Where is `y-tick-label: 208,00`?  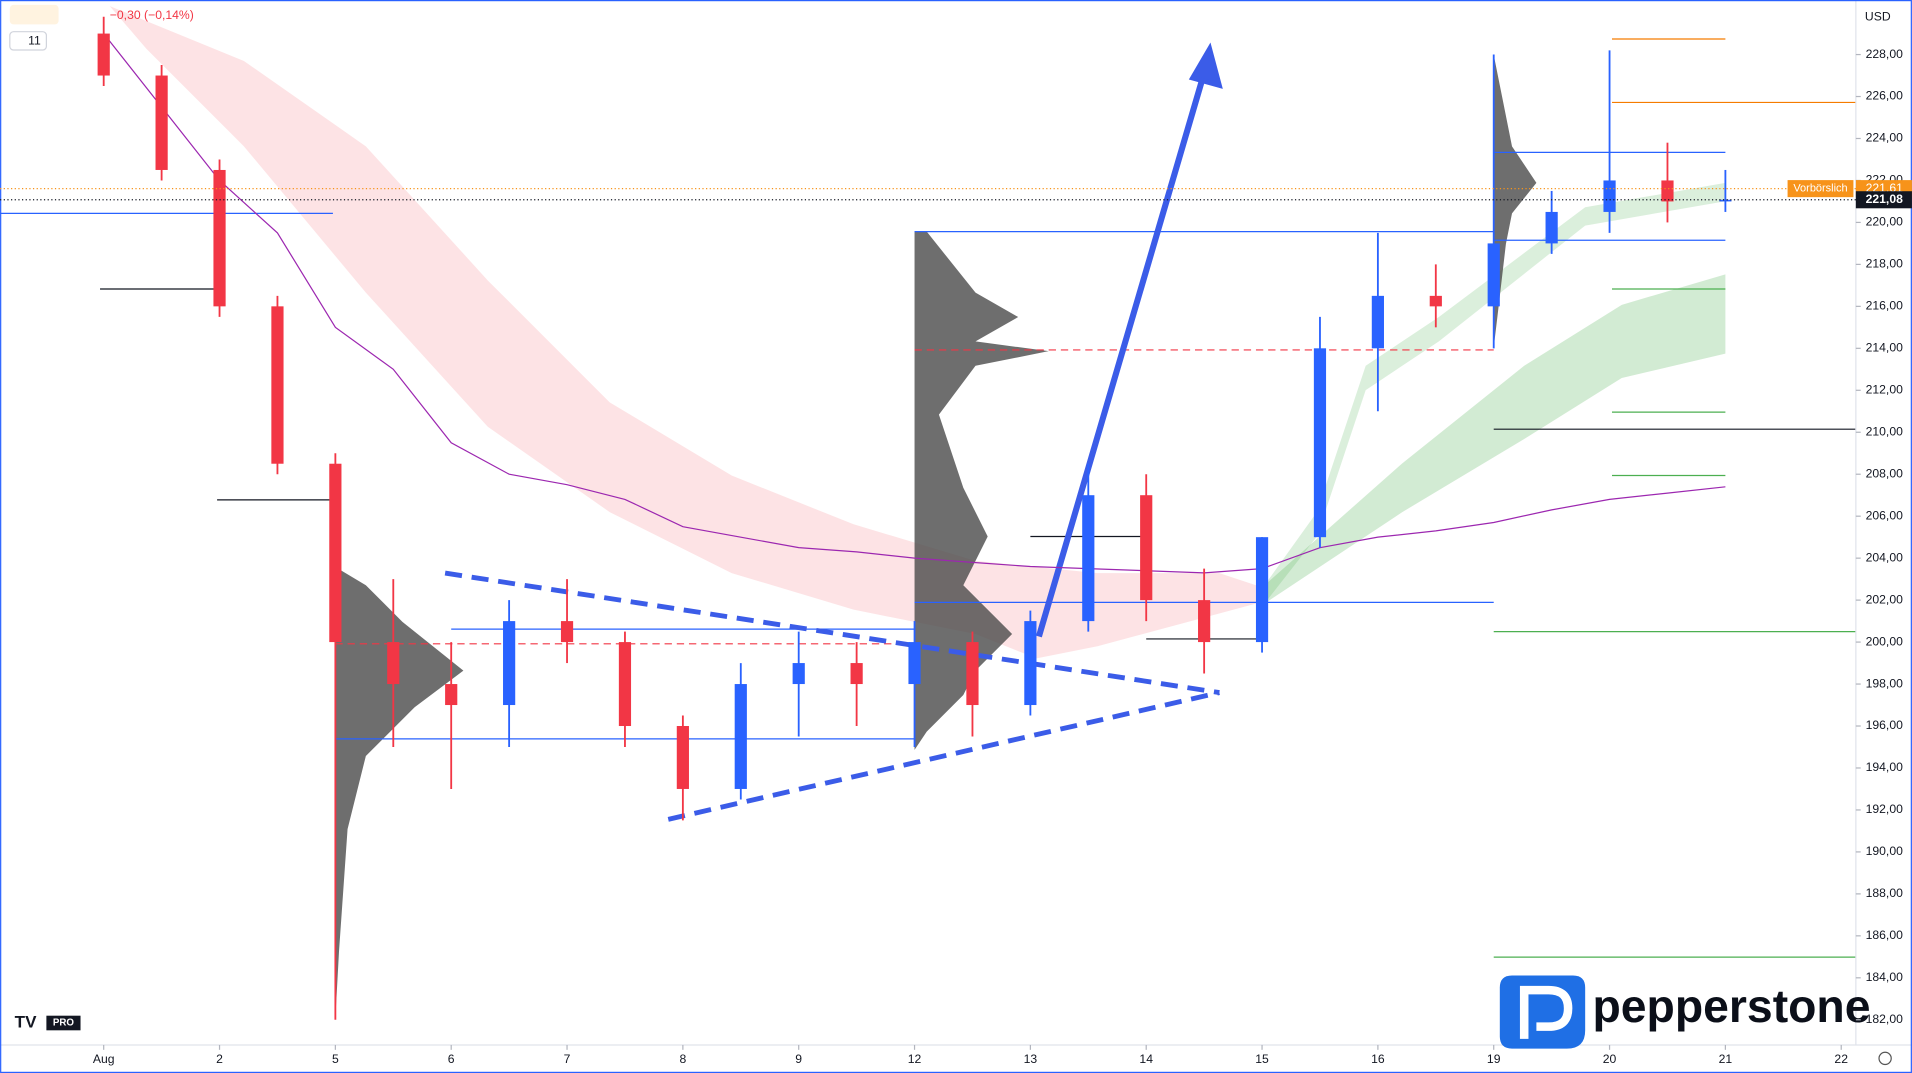
y-tick-label: 208,00 is located at coordinates (1884, 473).